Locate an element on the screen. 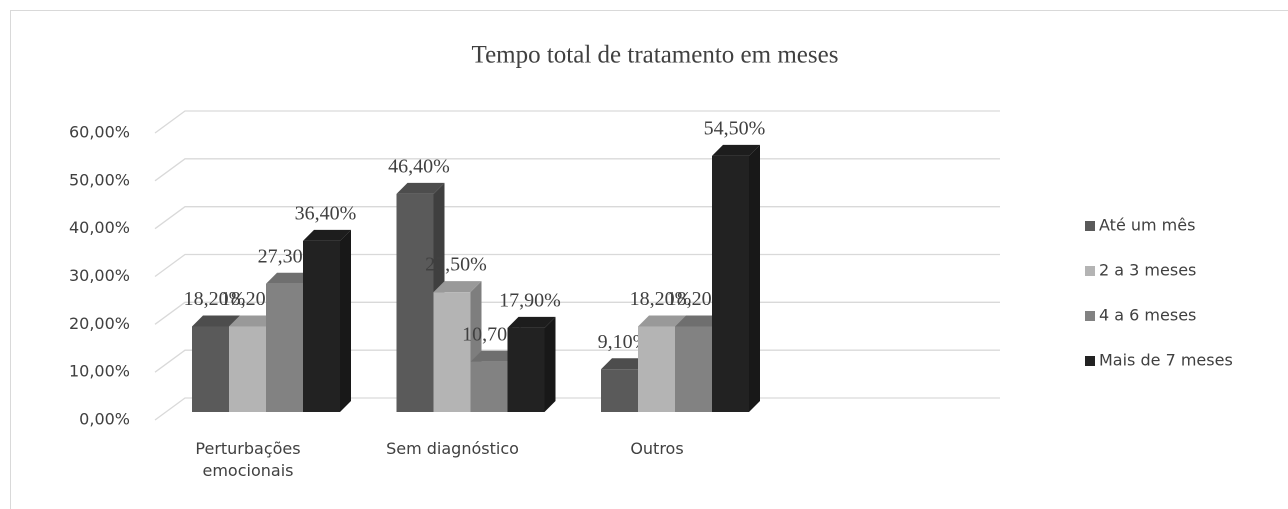 This screenshot has width=1288, height=509. data-label: 9,10% is located at coordinates (624, 342).